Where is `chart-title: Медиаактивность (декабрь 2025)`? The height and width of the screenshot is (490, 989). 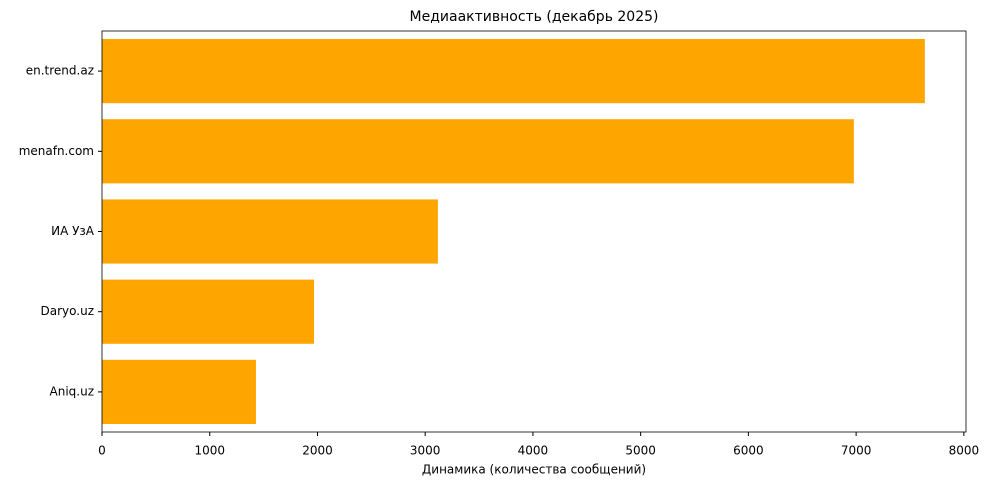 chart-title: Медиаактивность (декабрь 2025) is located at coordinates (534, 17).